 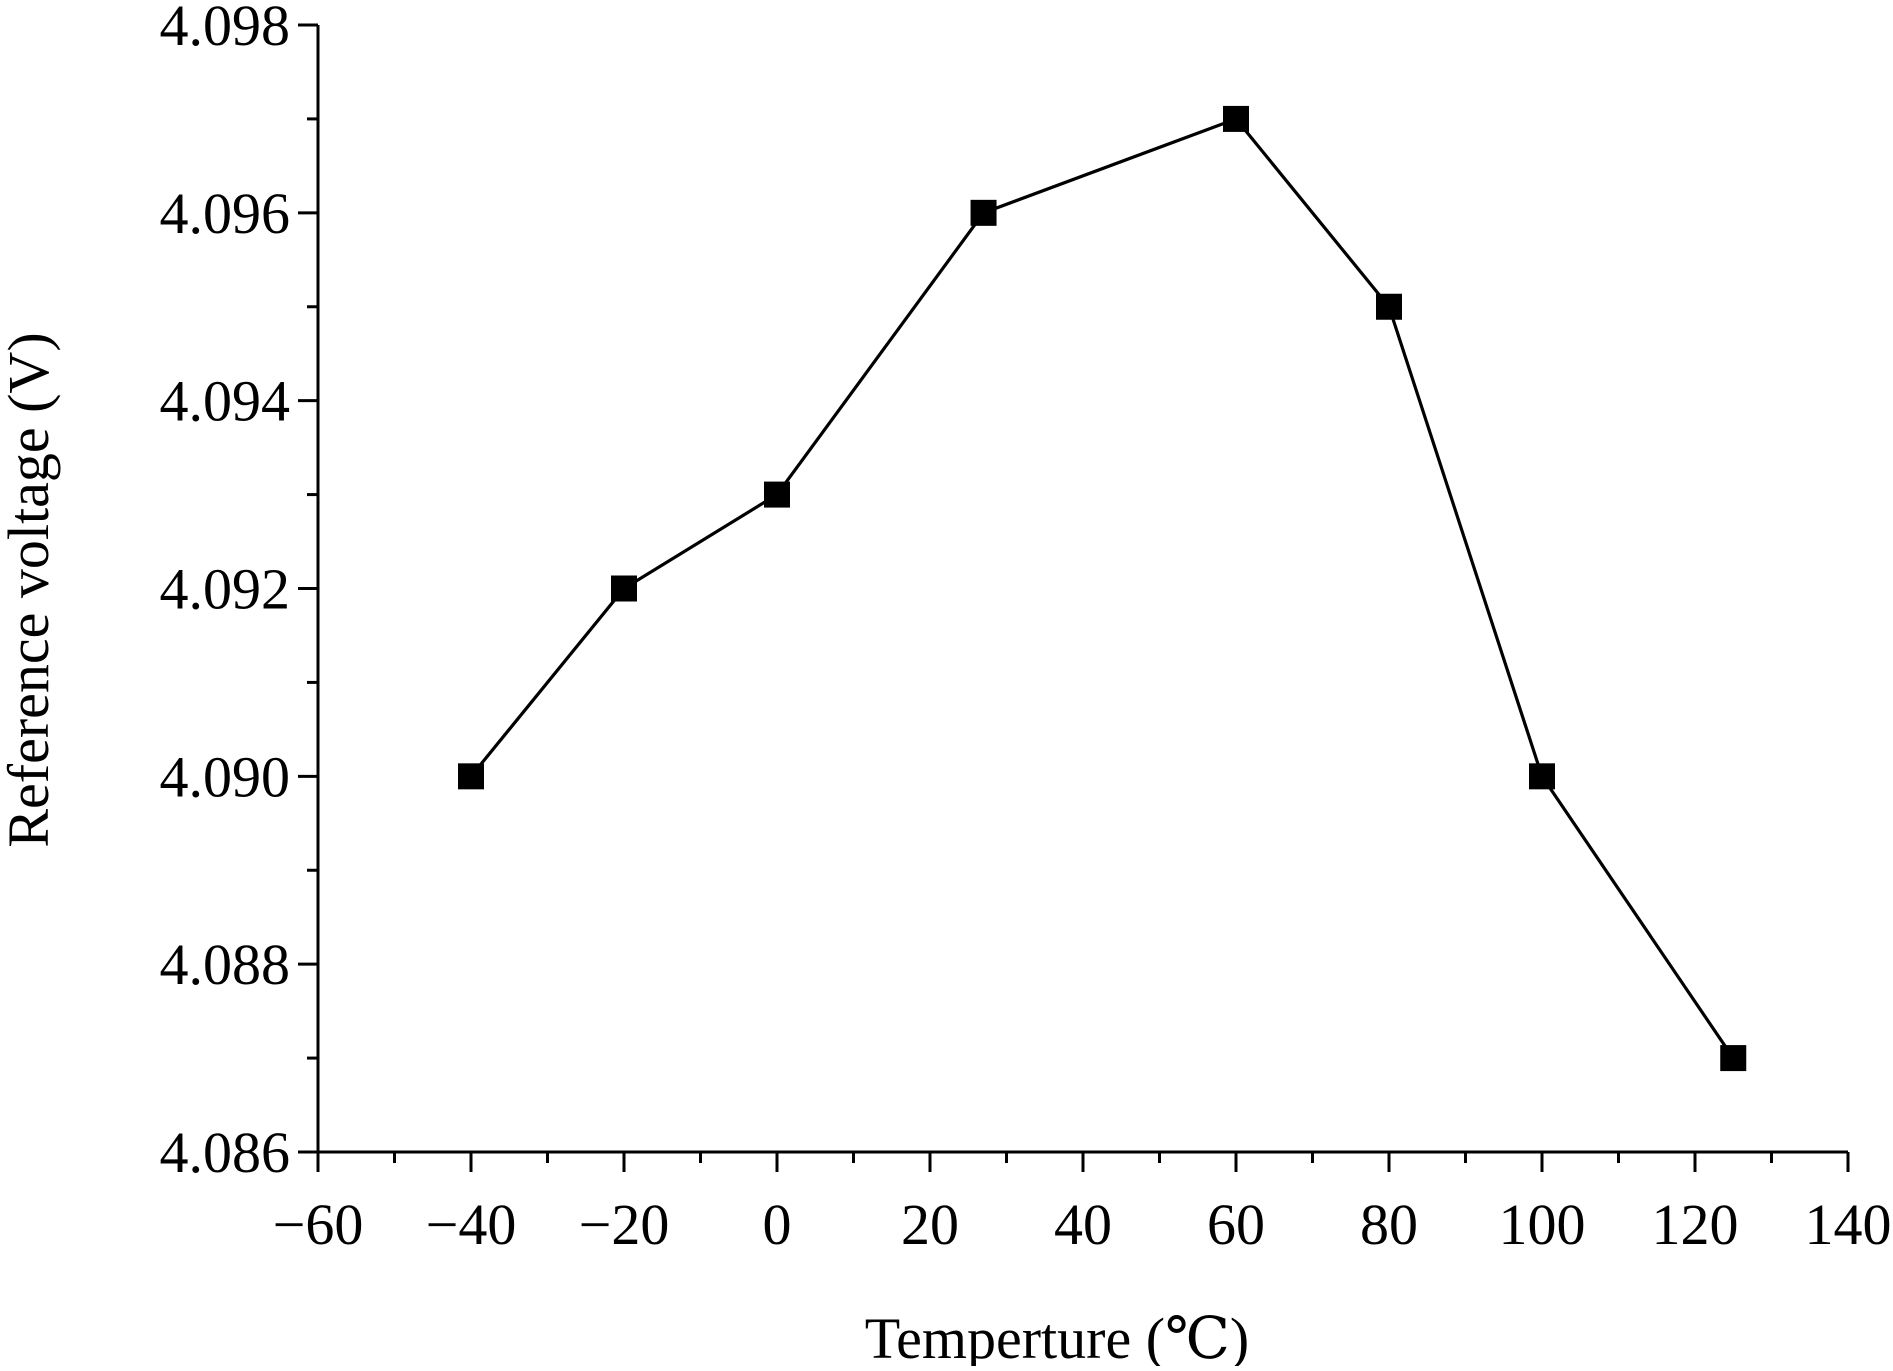 What do you see at coordinates (225, 213) in the screenshot?
I see `y-tick-label: 4.096` at bounding box center [225, 213].